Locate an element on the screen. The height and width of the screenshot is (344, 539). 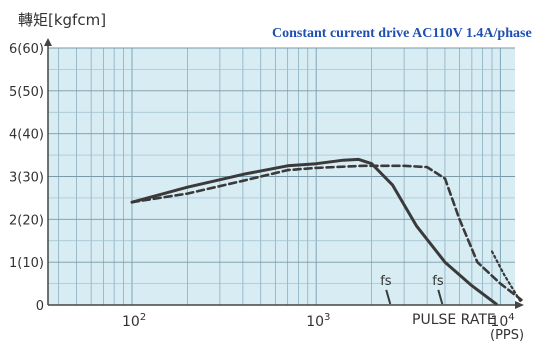
y-tick-label: 4(40) is located at coordinates (26, 135).